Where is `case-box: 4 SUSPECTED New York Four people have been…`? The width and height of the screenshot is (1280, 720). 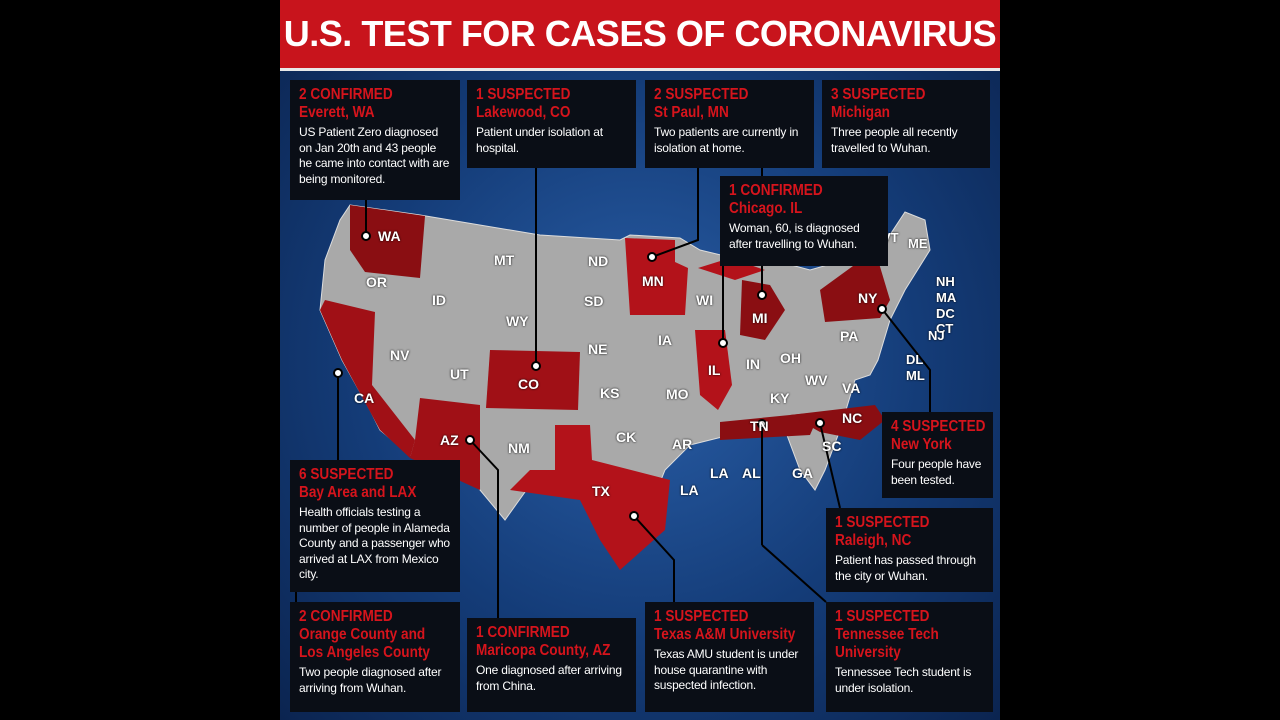
case-box: 4 SUSPECTED New York Four people have been… is located at coordinates (937, 455).